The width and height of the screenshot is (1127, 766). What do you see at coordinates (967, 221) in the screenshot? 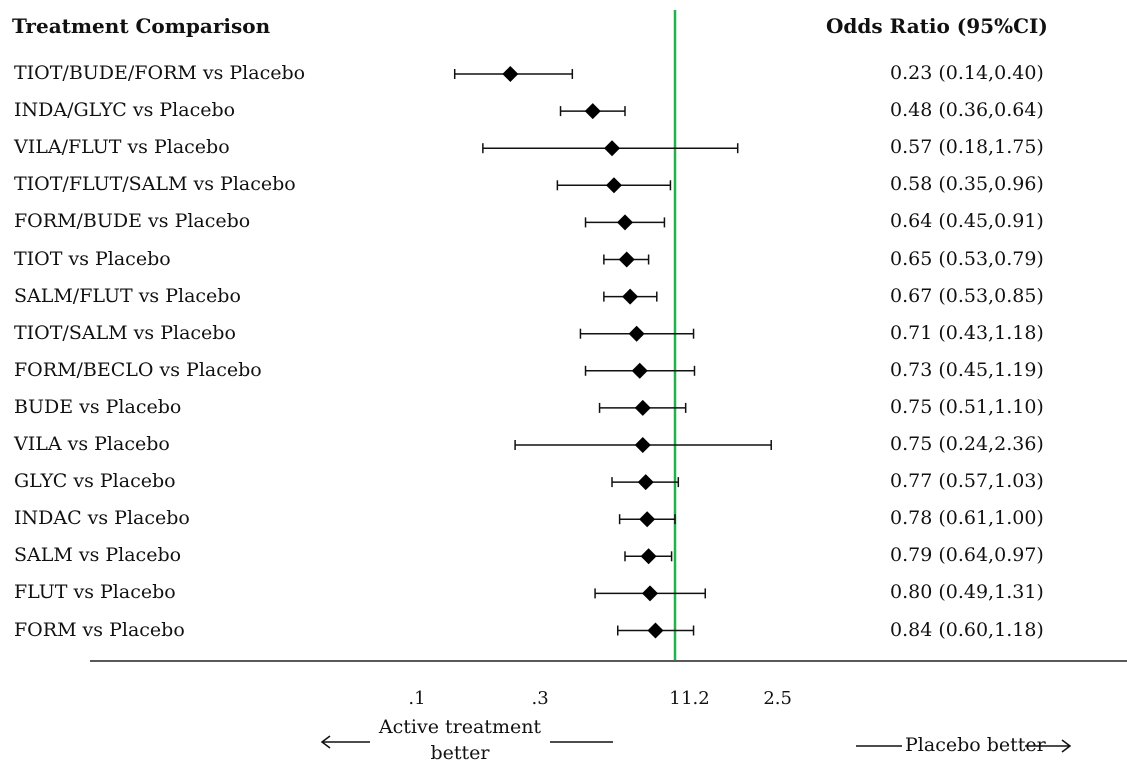
I see `odds-ratio-value: 0.64 (0.45,0.91)` at bounding box center [967, 221].